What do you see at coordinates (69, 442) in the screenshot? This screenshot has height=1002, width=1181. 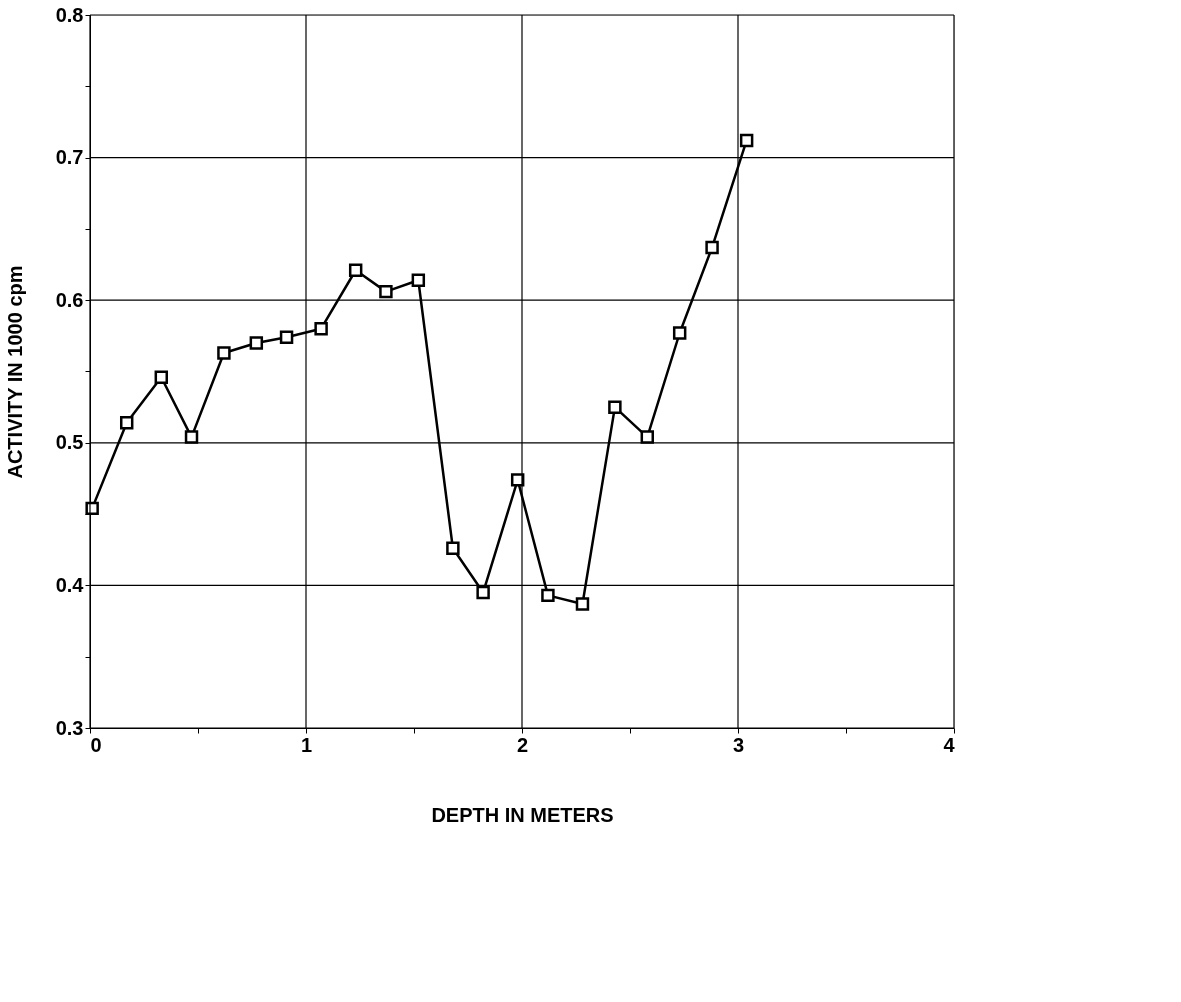 I see `y-tick-label: 0.5` at bounding box center [69, 442].